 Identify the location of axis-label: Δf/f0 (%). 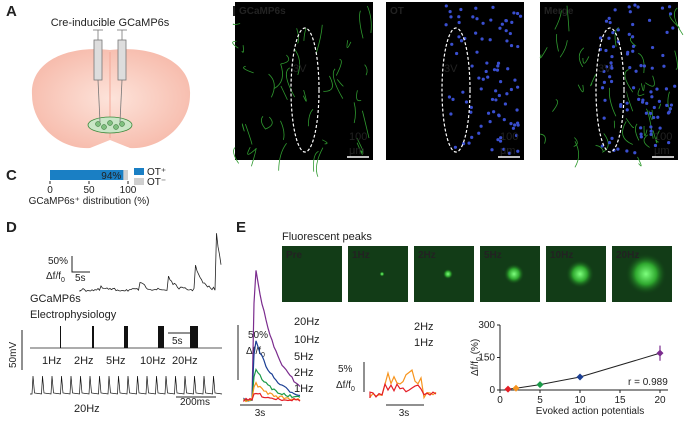
(476, 357).